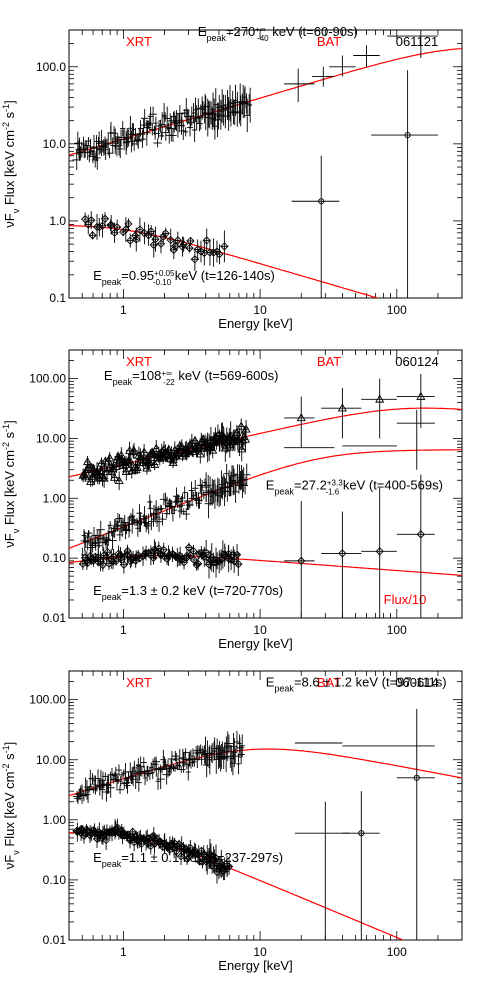 The height and width of the screenshot is (988, 485). What do you see at coordinates (51, 760) in the screenshot?
I see `y-tick-label: 10.00` at bounding box center [51, 760].